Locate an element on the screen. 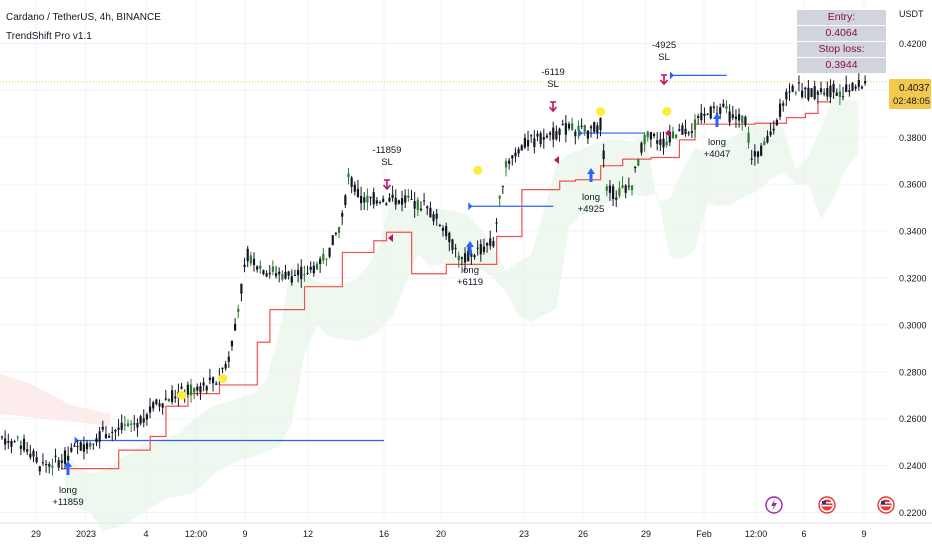 This screenshot has height=555, width=932. indicator-name: TrendShift Pro v1.1 is located at coordinates (49, 36).